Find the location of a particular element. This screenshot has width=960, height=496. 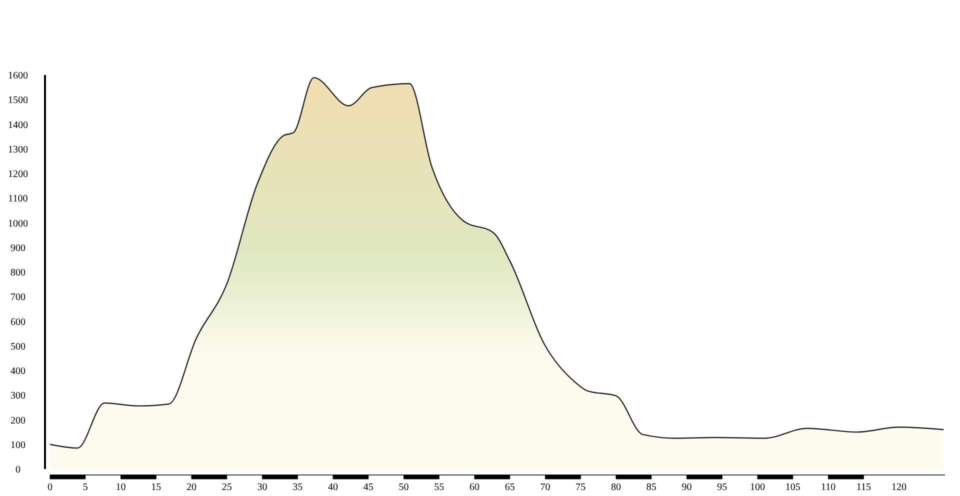

y-tick-label: 700 is located at coordinates (18, 298).